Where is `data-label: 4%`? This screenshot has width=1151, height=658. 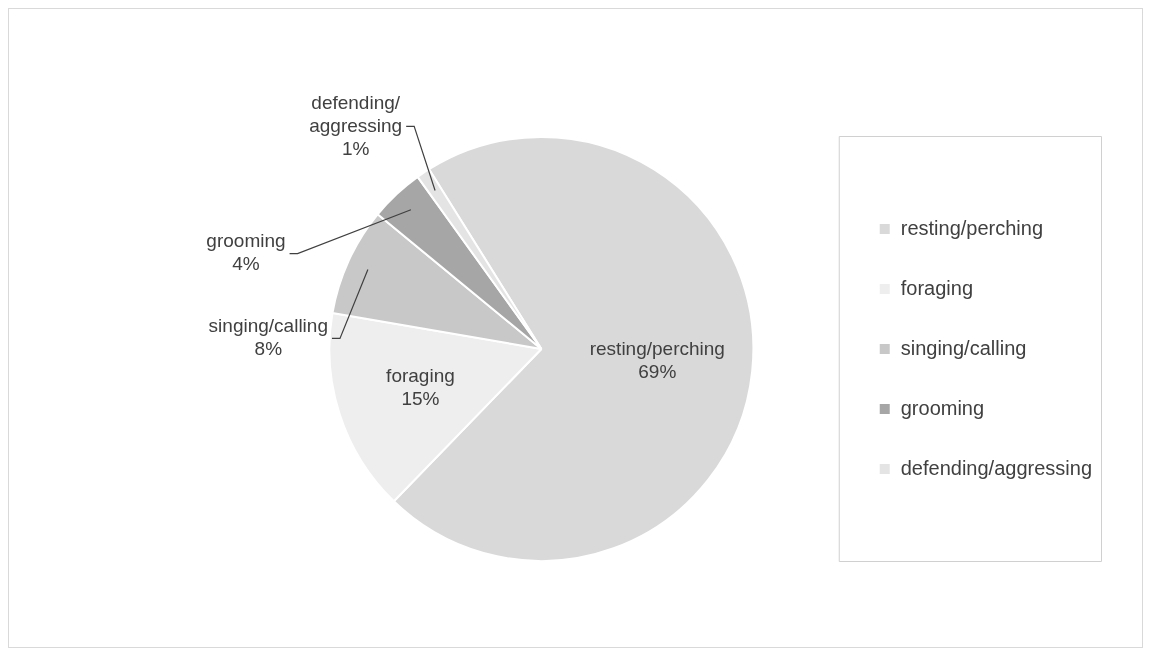
data-label: 4% is located at coordinates (246, 264).